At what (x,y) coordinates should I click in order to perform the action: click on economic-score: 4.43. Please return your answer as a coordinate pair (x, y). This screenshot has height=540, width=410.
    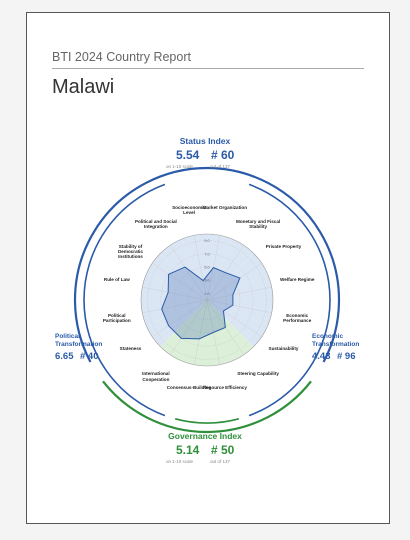
    Looking at the image, I should click on (321, 356).